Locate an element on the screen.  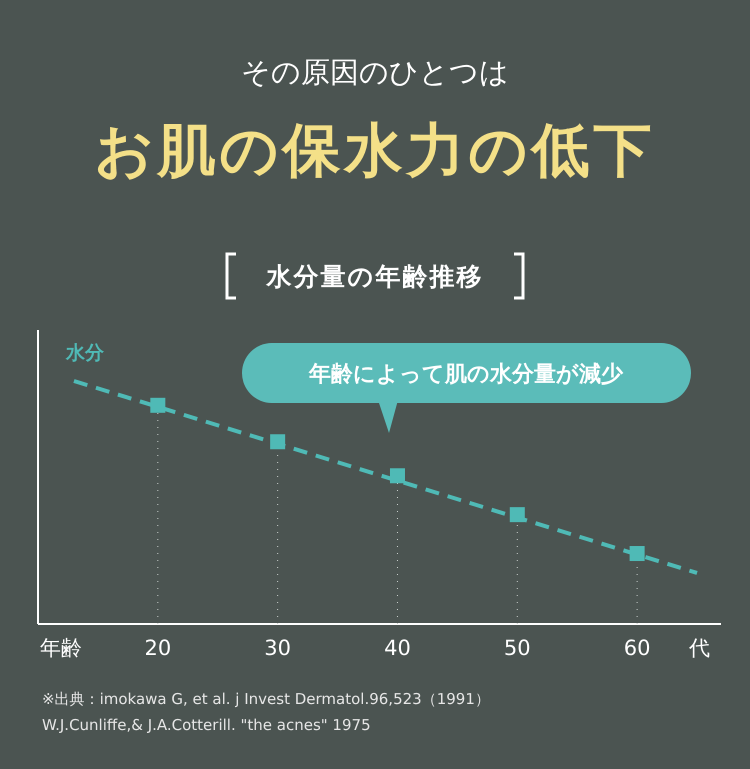
x-axis-title: 年齢 is located at coordinates (61, 648).